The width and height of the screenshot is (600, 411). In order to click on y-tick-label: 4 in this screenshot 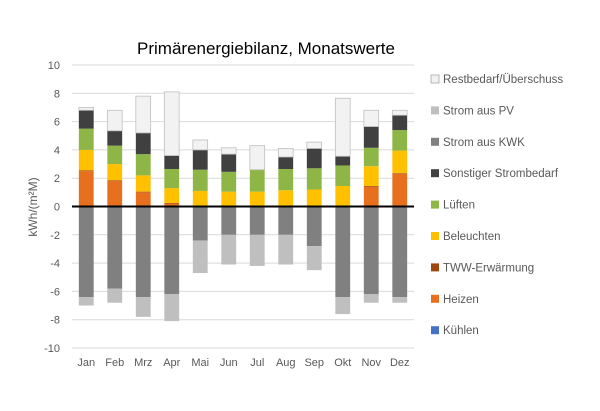, I will do `click(57, 151)`.